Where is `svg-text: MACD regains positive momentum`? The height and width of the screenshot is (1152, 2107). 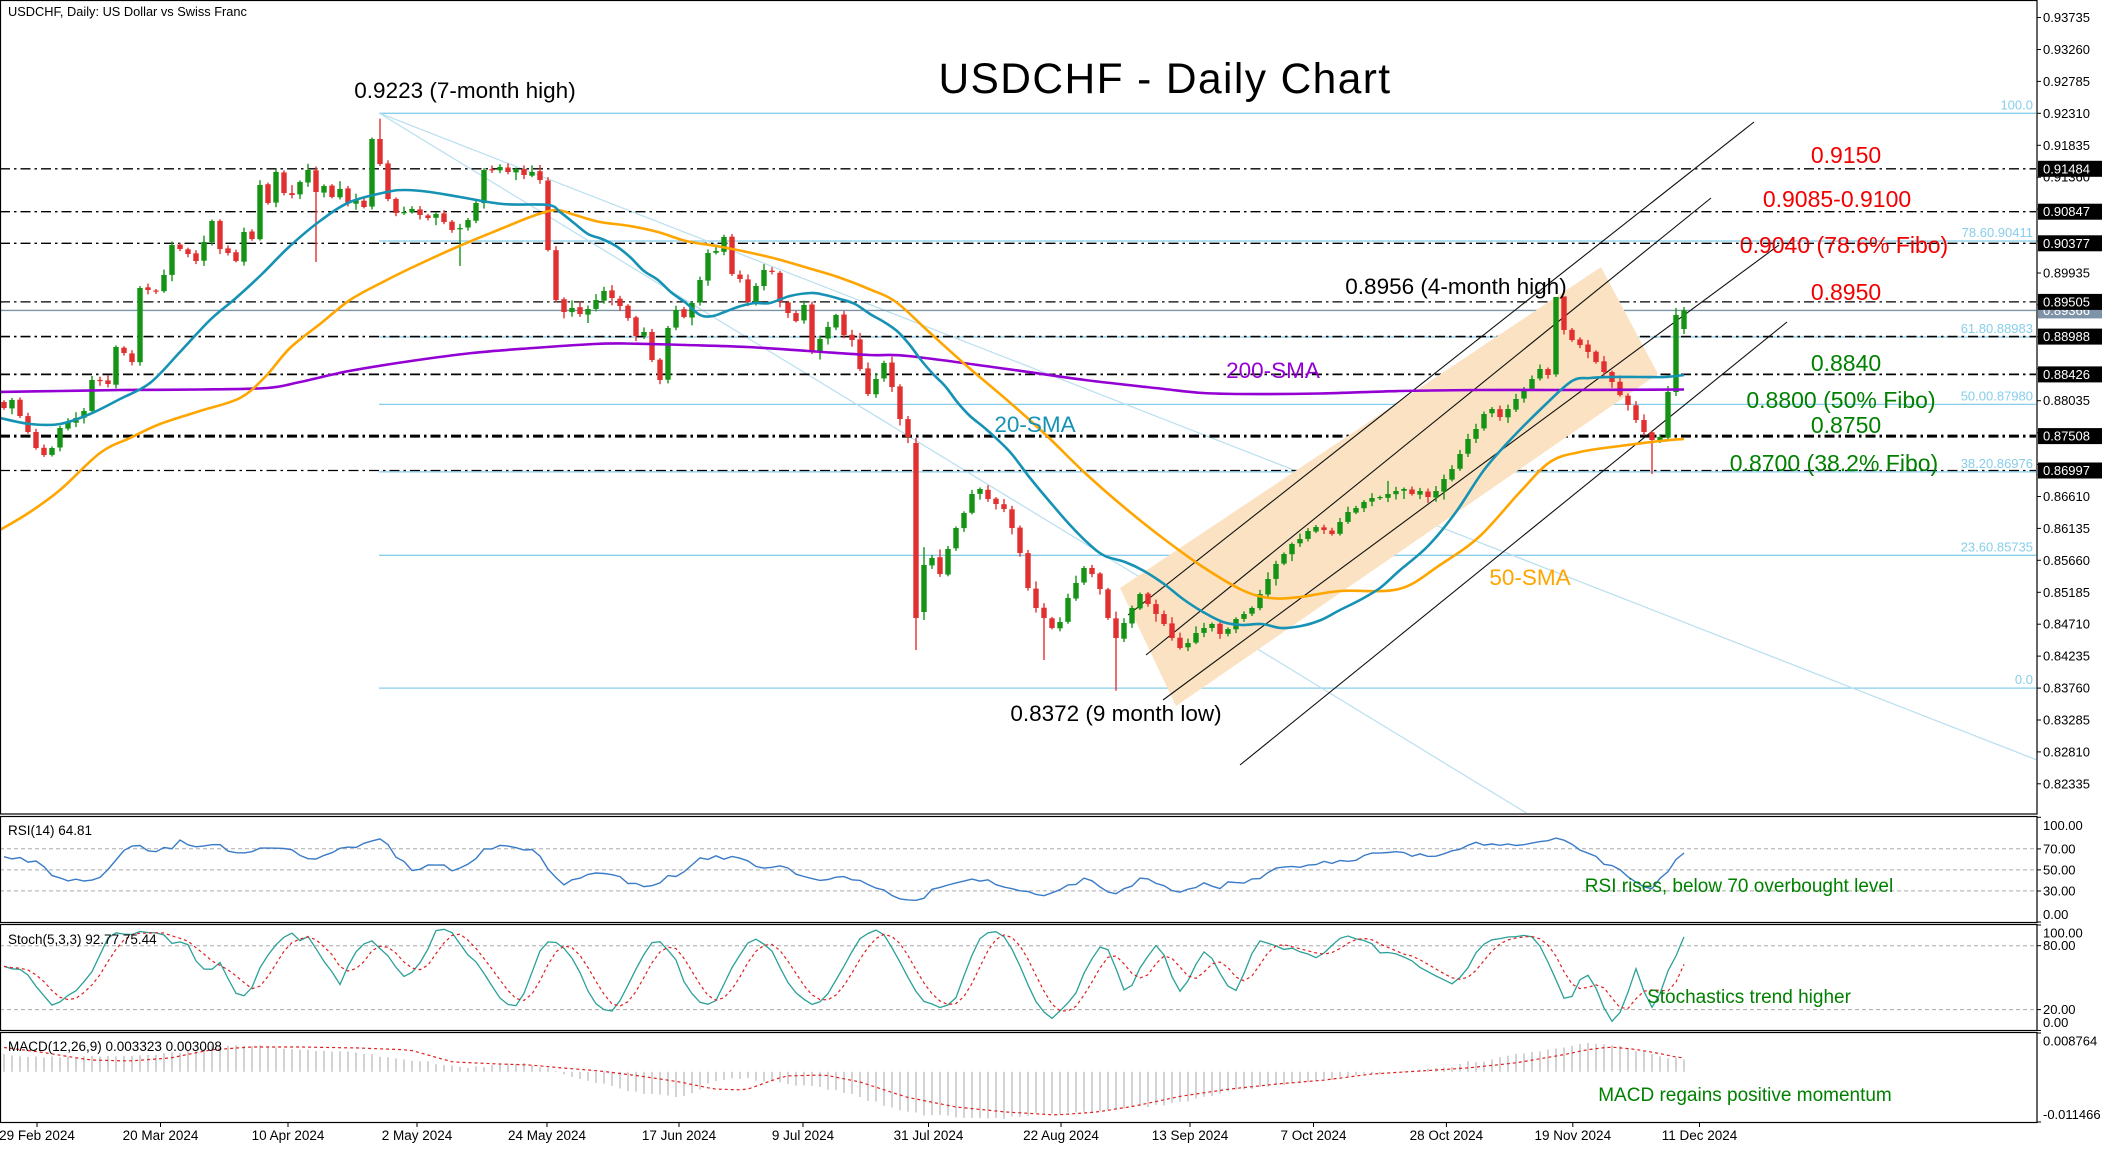 svg-text: MACD regains positive momentum is located at coordinates (1745, 1095).